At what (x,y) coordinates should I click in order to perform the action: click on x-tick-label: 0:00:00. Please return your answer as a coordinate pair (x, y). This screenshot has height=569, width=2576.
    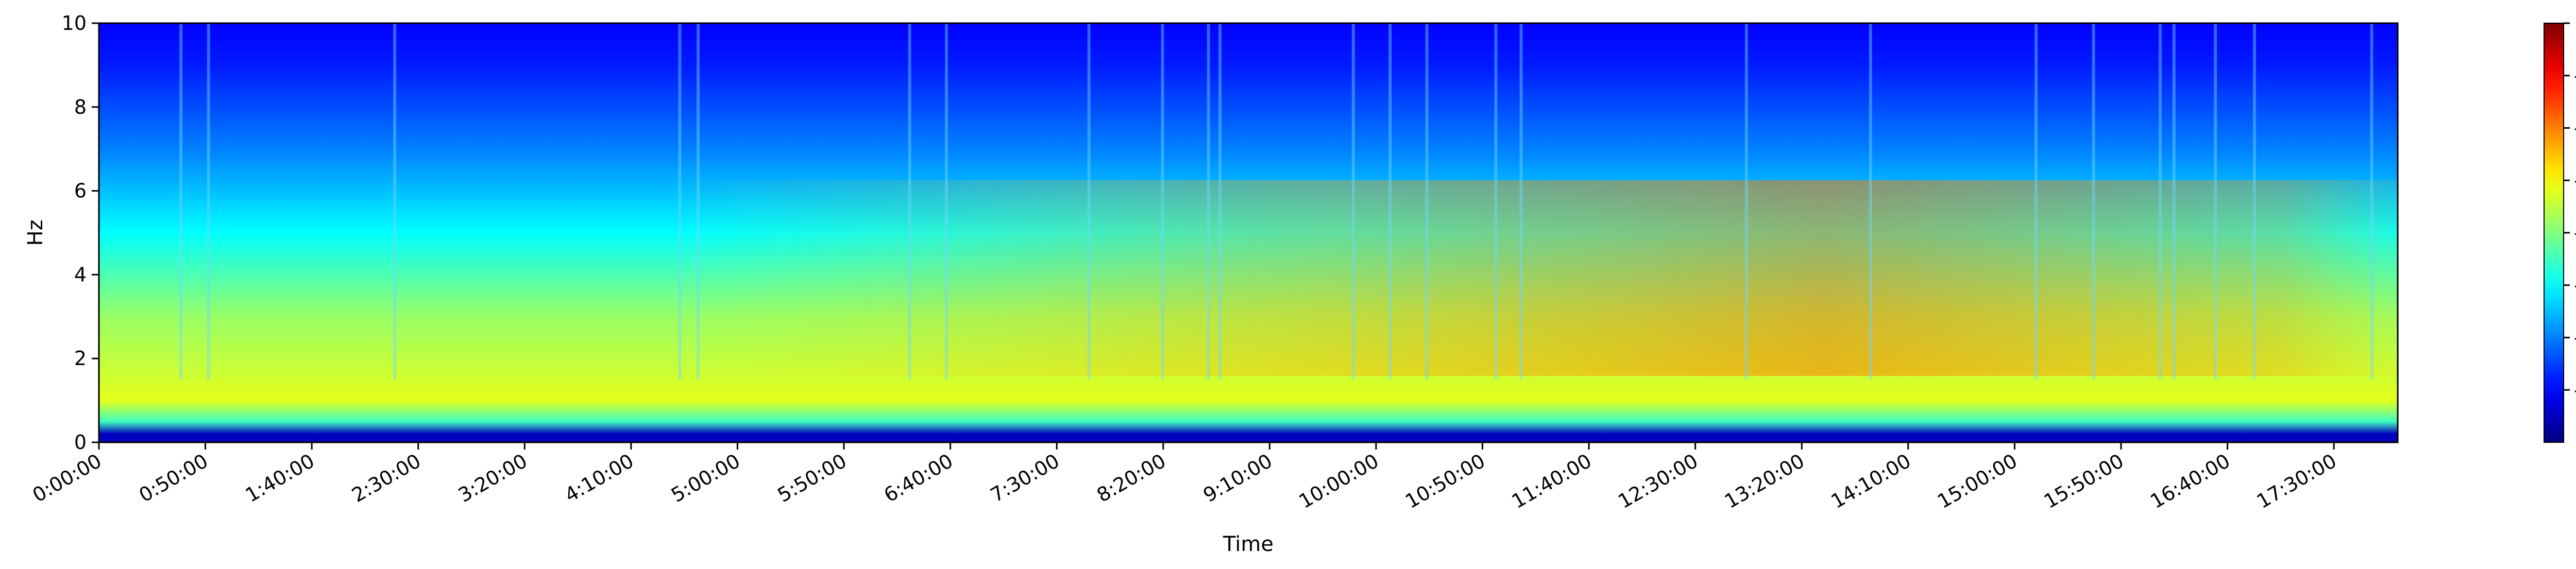
    Looking at the image, I should click on (67, 478).